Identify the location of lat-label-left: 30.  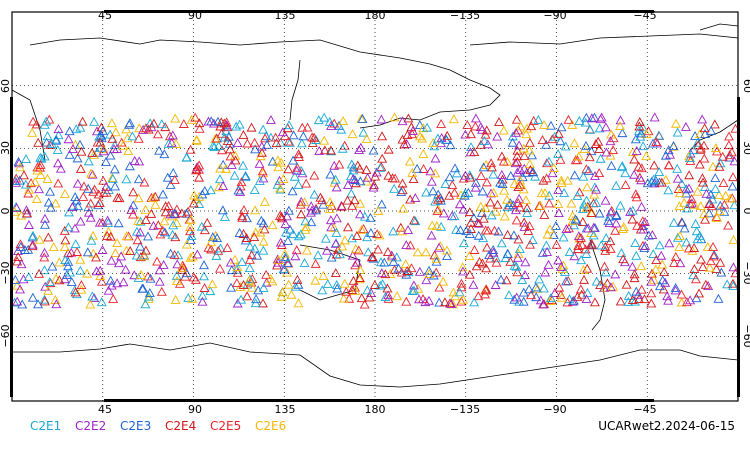
(6, 148).